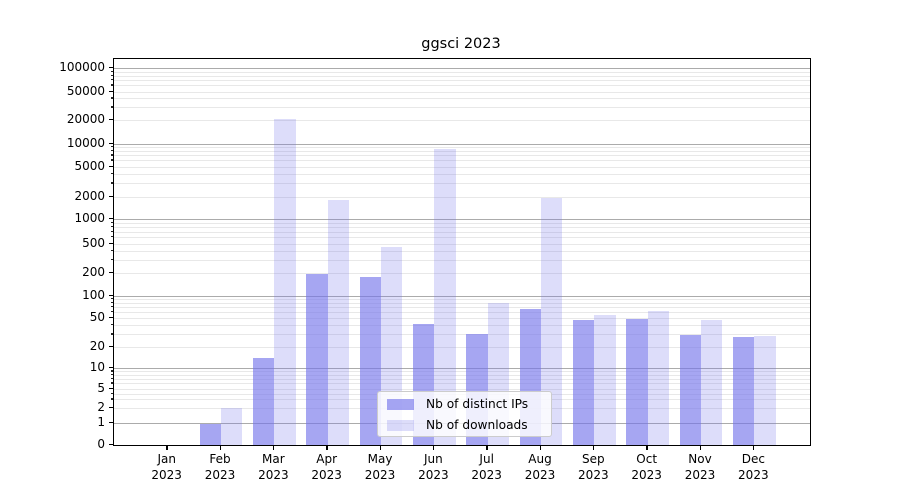  I want to click on x-tick-label: Feb 2023, so click(220, 467).